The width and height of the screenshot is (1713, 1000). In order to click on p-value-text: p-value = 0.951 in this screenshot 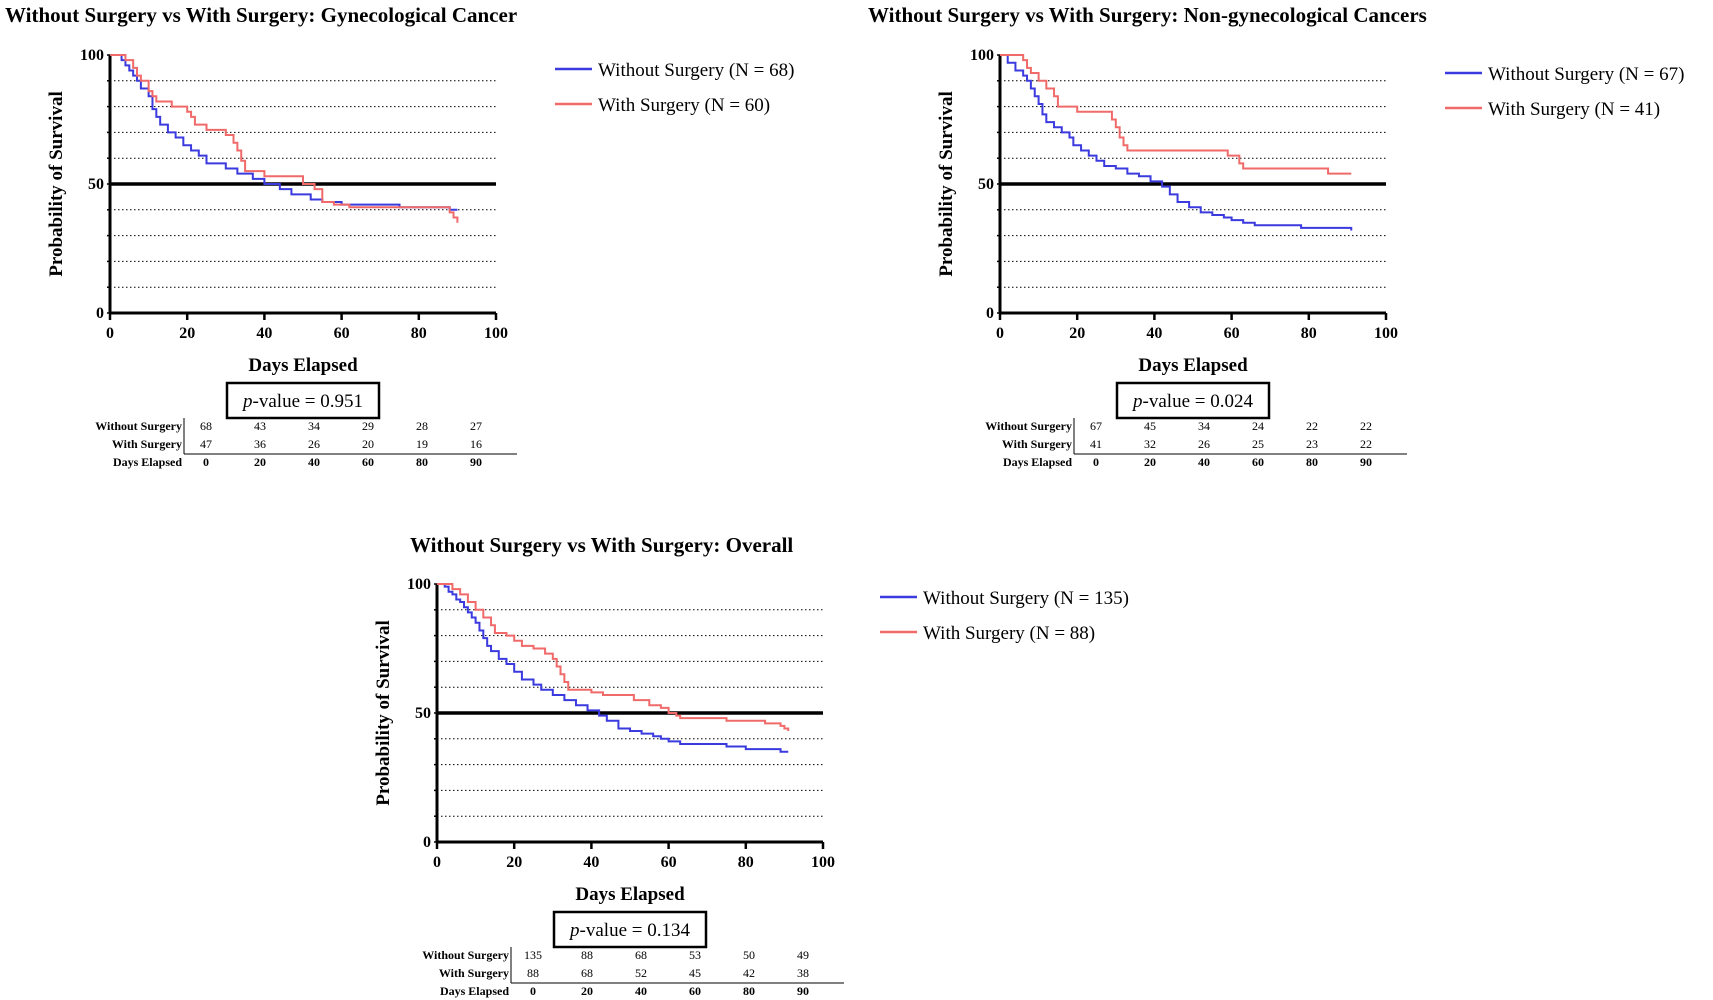, I will do `click(302, 401)`.